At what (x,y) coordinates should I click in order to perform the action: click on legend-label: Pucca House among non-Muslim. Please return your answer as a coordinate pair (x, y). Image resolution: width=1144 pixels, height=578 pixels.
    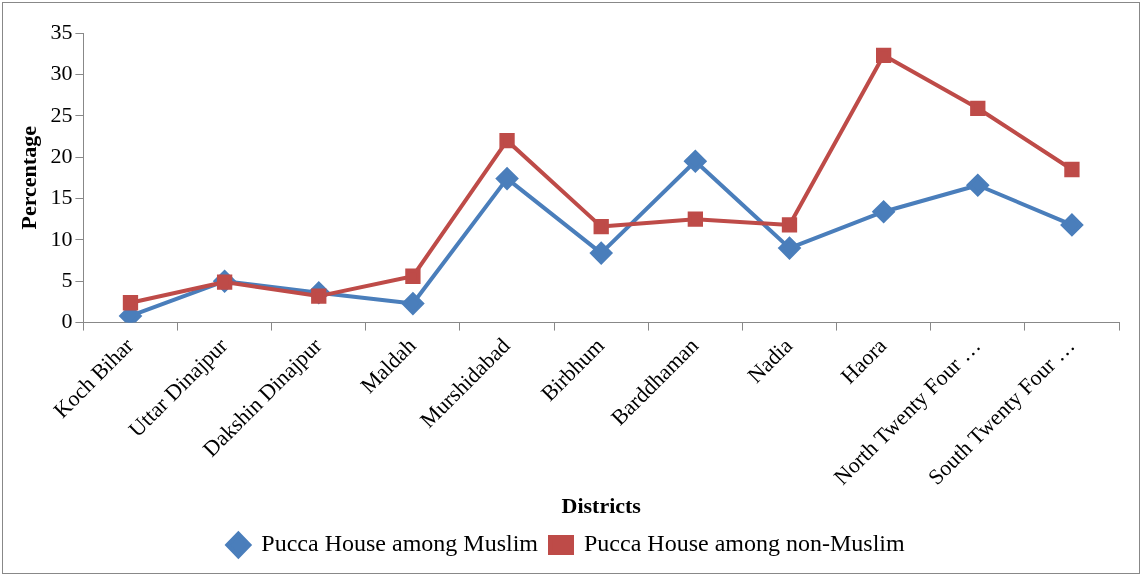
    Looking at the image, I should click on (744, 543).